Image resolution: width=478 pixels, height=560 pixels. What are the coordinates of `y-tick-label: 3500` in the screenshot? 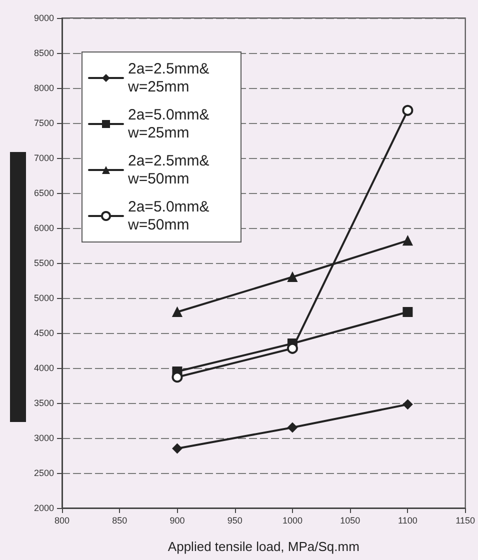 It's located at (44, 403).